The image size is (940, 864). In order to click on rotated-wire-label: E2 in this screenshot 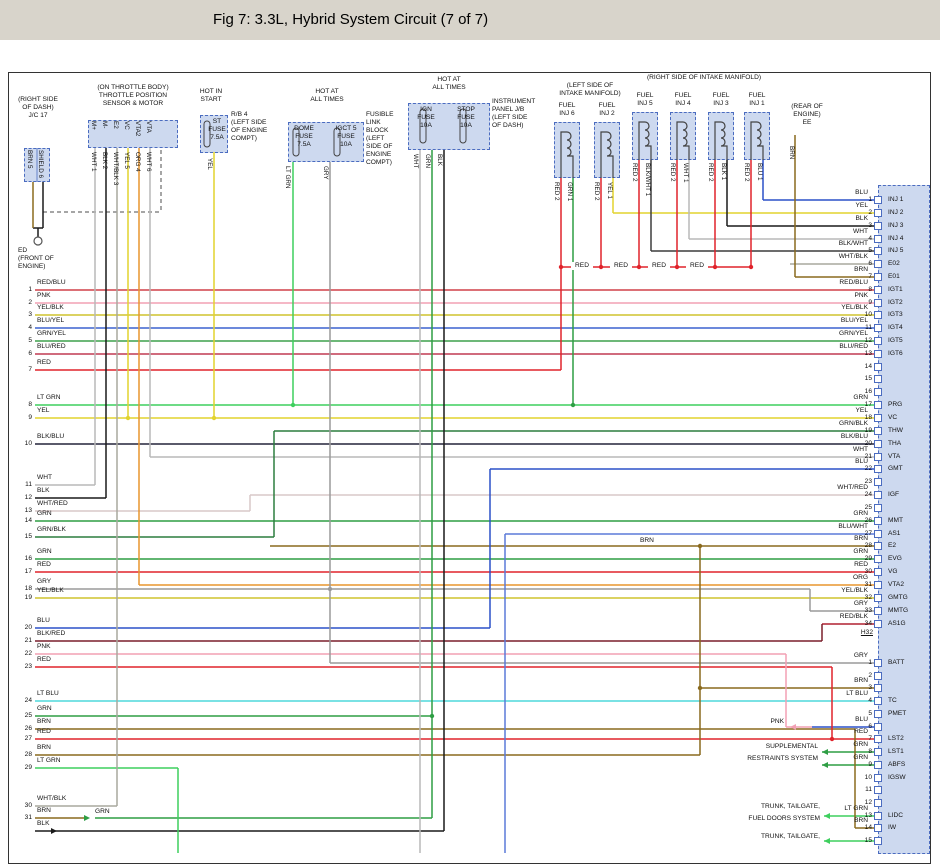, I will do `click(115, 125)`.